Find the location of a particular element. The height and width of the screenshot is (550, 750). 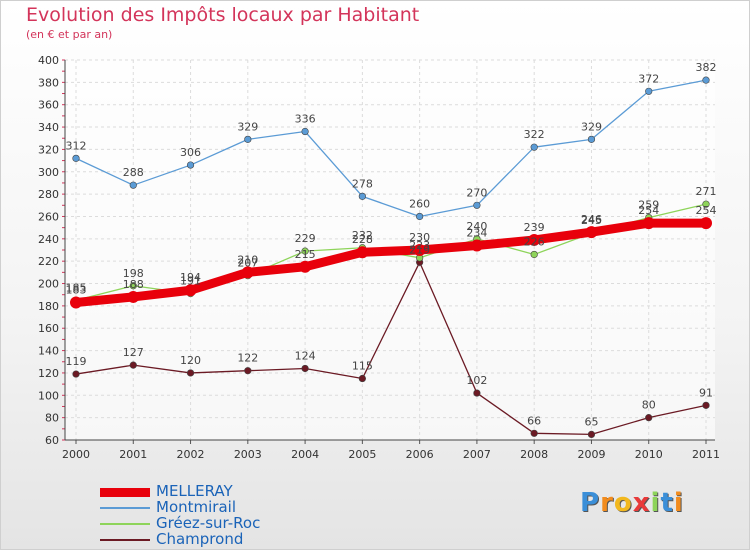

x-tick-label: 2004 is located at coordinates (305, 454).